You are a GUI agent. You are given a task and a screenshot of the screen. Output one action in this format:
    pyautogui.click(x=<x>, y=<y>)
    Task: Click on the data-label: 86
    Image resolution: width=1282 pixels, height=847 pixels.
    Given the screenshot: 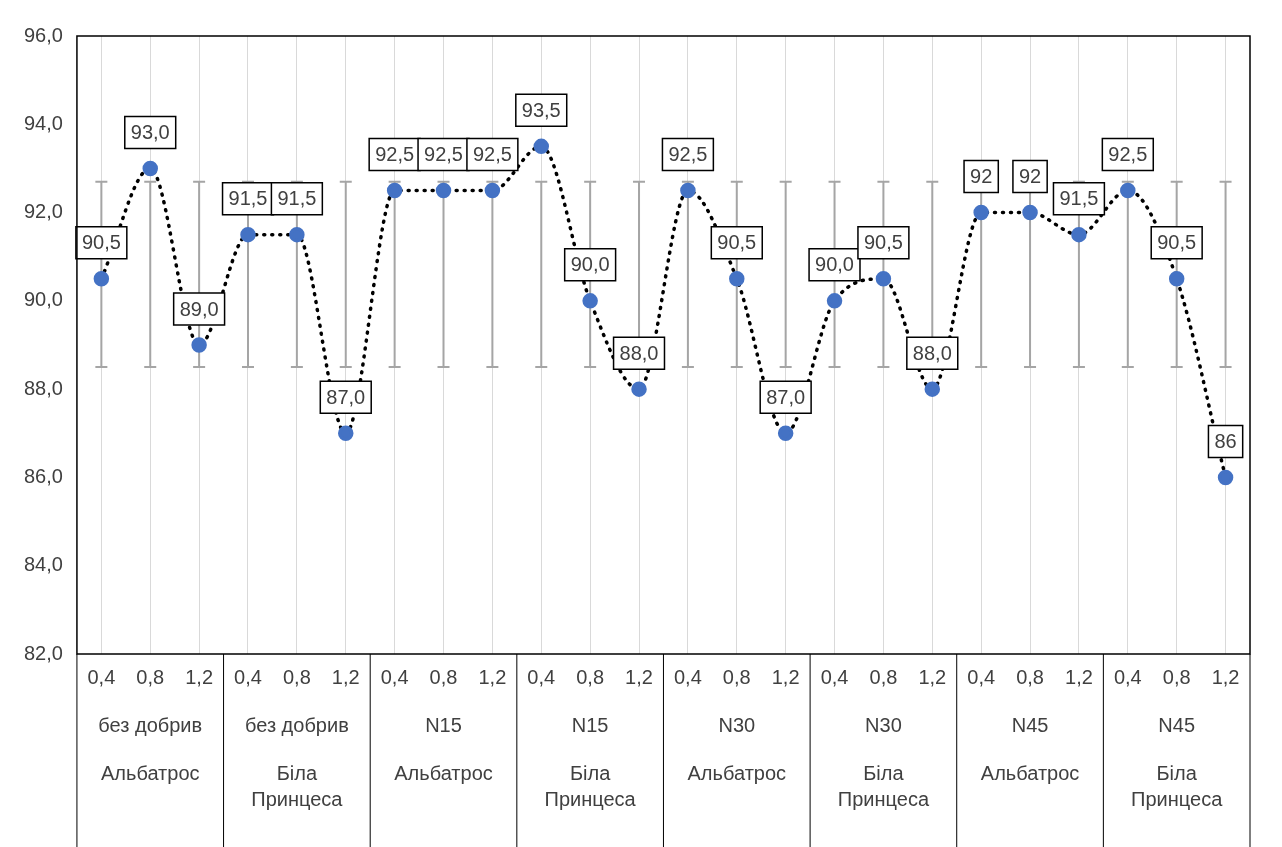 What is the action you would take?
    pyautogui.click(x=1225, y=440)
    